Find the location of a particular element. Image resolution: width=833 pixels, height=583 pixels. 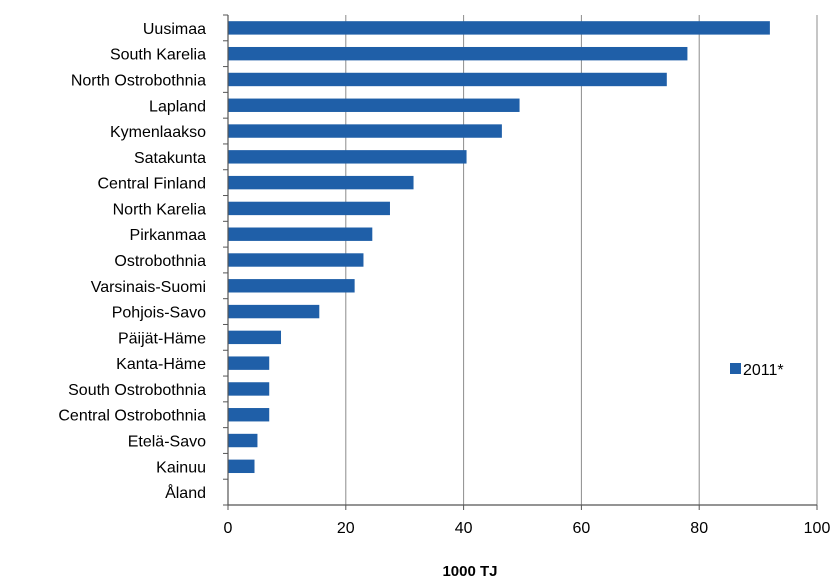

x-tick-label: 40 is located at coordinates (464, 528).